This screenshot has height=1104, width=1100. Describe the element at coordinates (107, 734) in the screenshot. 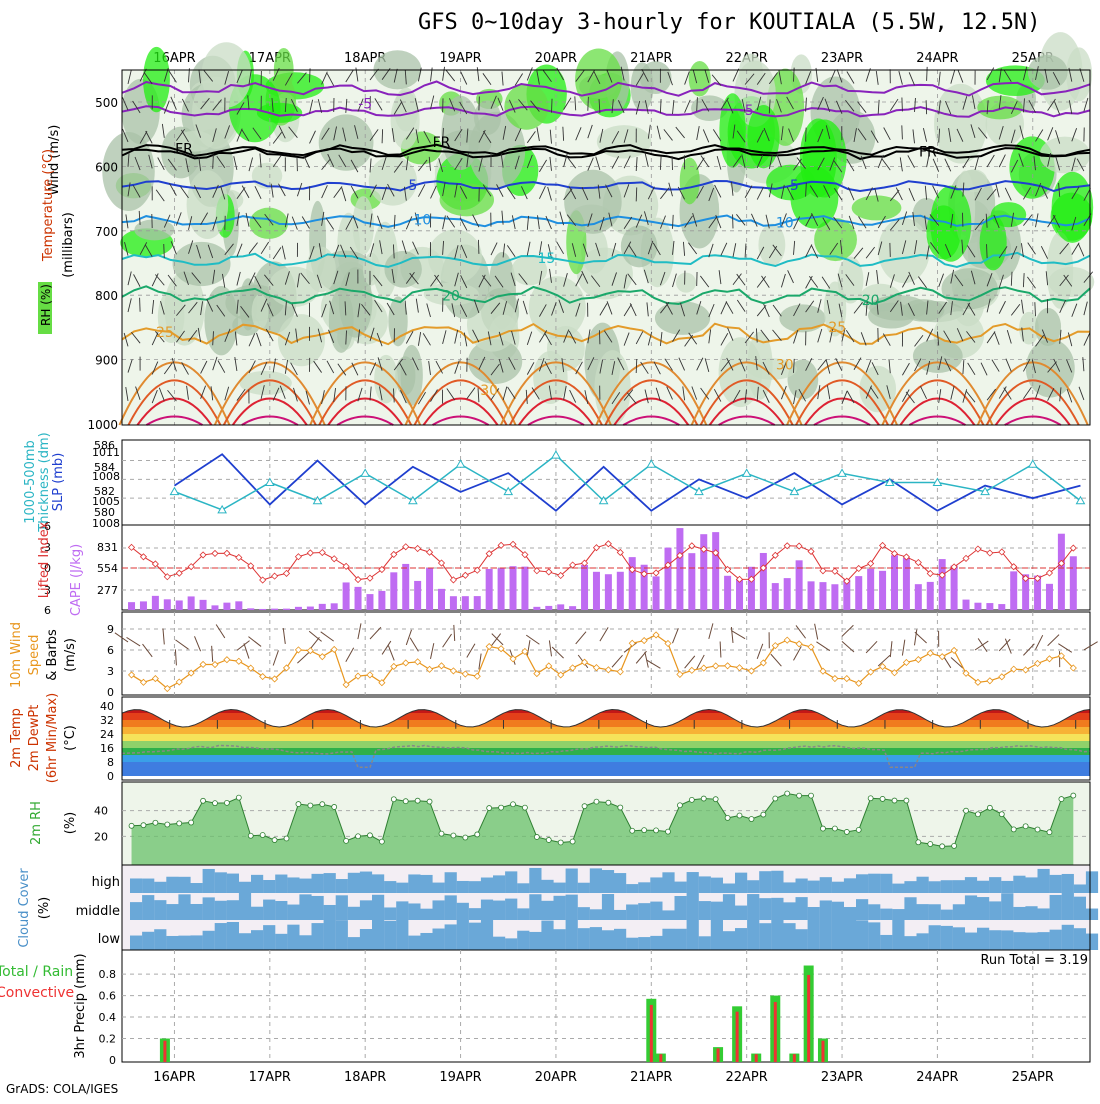

I see `temp-tick: 24` at that location.